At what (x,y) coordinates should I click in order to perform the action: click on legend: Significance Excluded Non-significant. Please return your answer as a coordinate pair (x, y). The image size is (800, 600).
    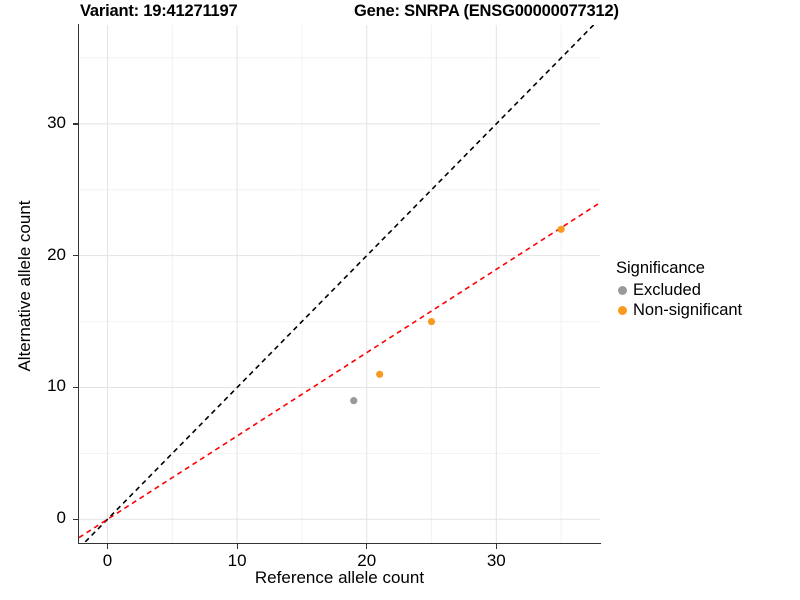
    Looking at the image, I should click on (679, 289).